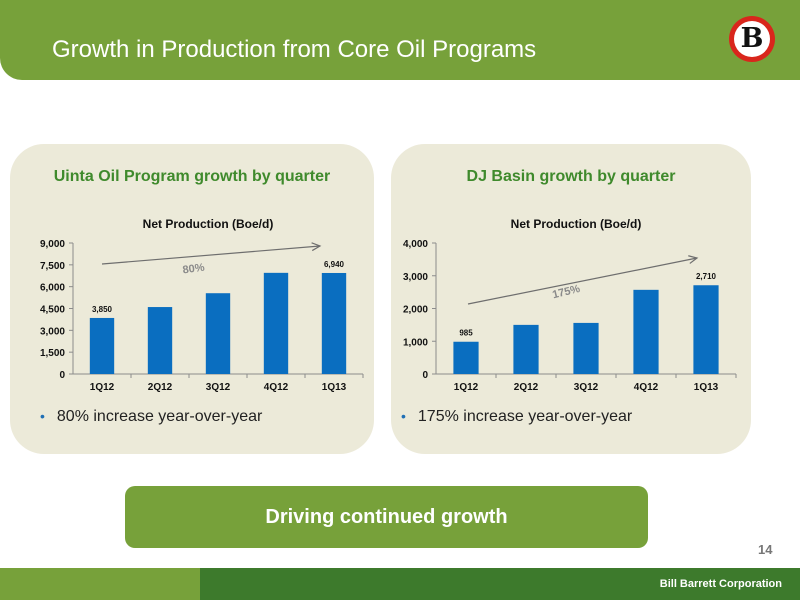  Describe the element at coordinates (415, 310) in the screenshot. I see `y-tick-label: 2,000` at that location.